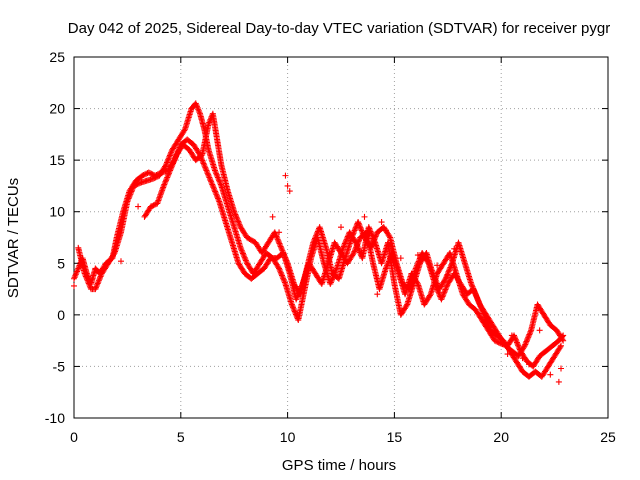 The height and width of the screenshot is (480, 640). Describe the element at coordinates (181, 437) in the screenshot. I see `x-tick-label: 5` at that location.